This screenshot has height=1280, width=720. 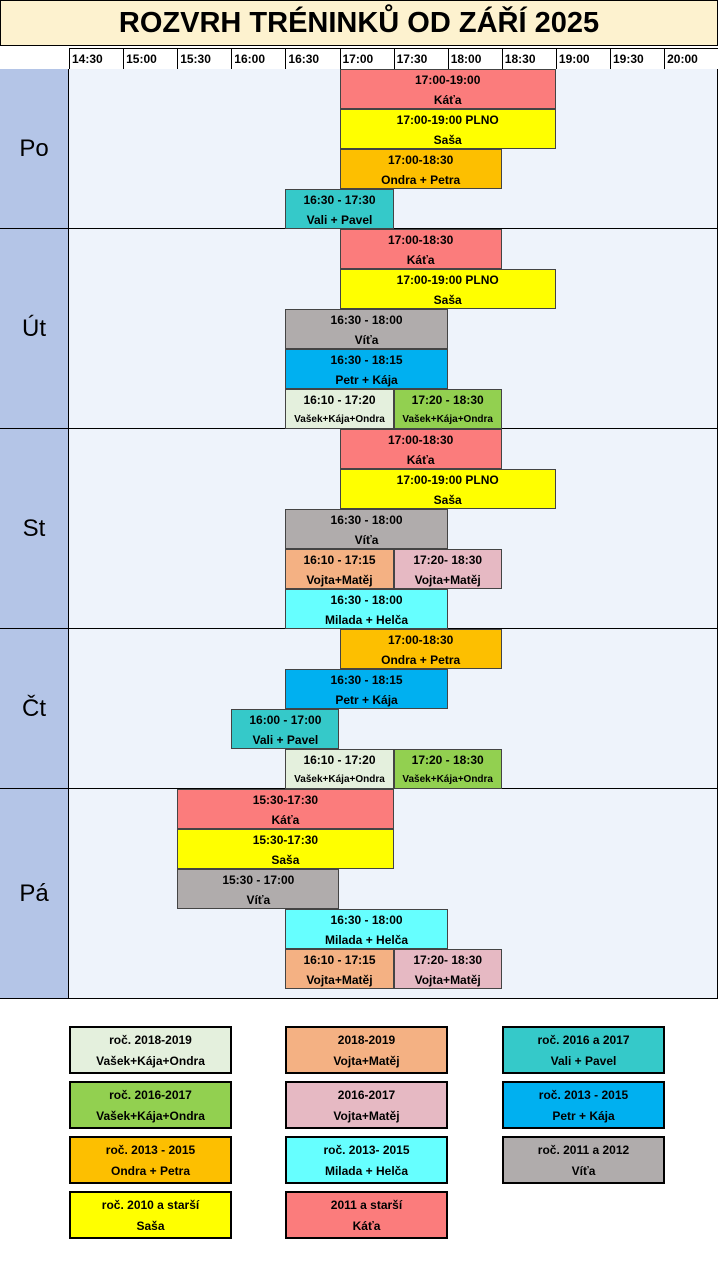 I want to click on time-tick: 16:30, so click(x=312, y=59).